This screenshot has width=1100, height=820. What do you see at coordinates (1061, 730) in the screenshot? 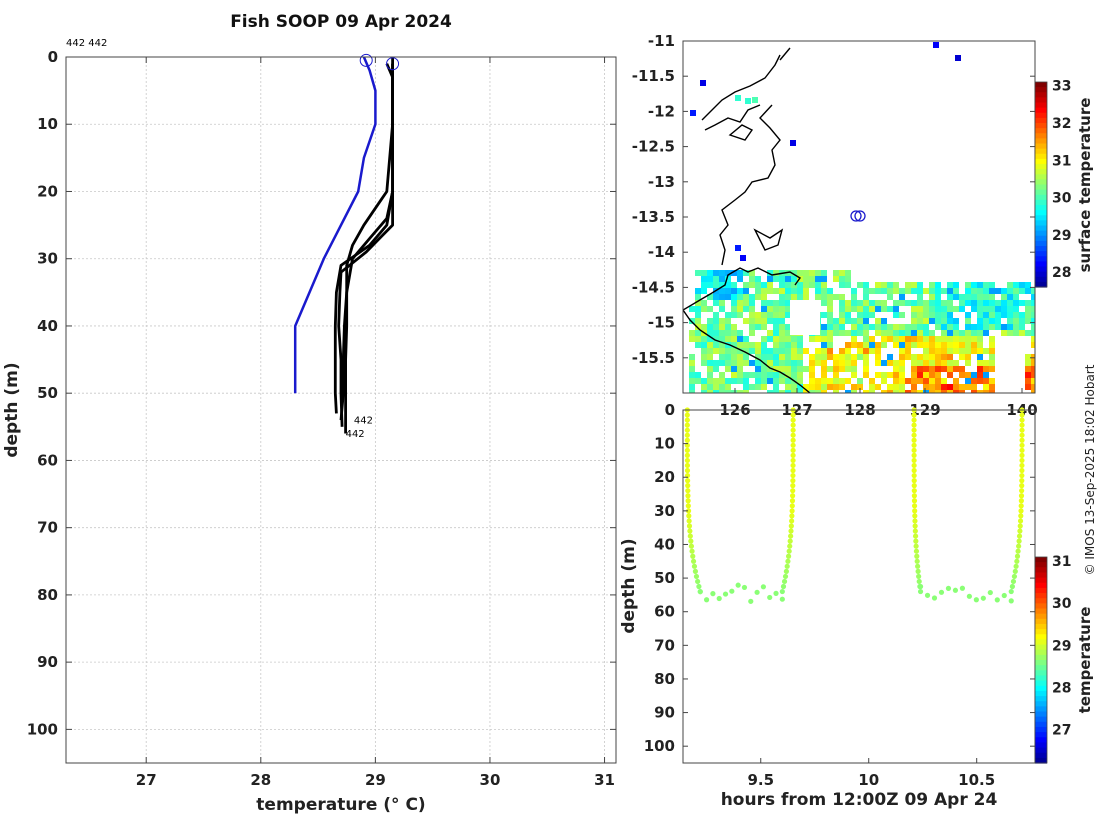
I see `scatter-colorbar-tick-label: 27` at bounding box center [1061, 730].